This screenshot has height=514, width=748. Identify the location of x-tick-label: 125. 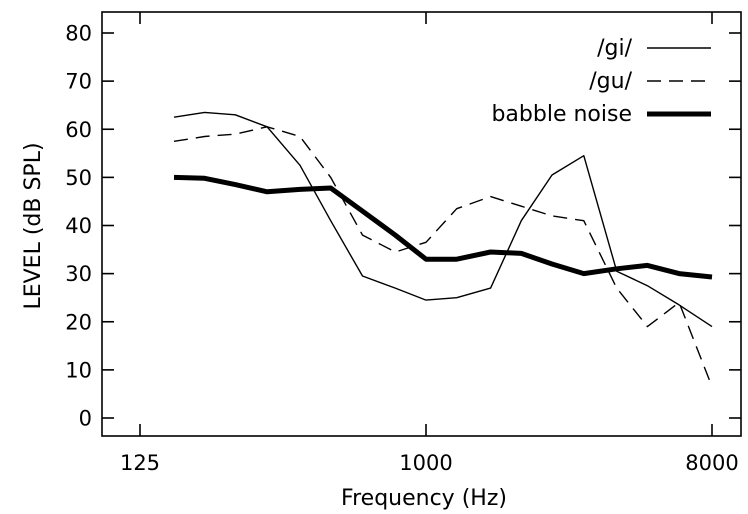
(140, 463).